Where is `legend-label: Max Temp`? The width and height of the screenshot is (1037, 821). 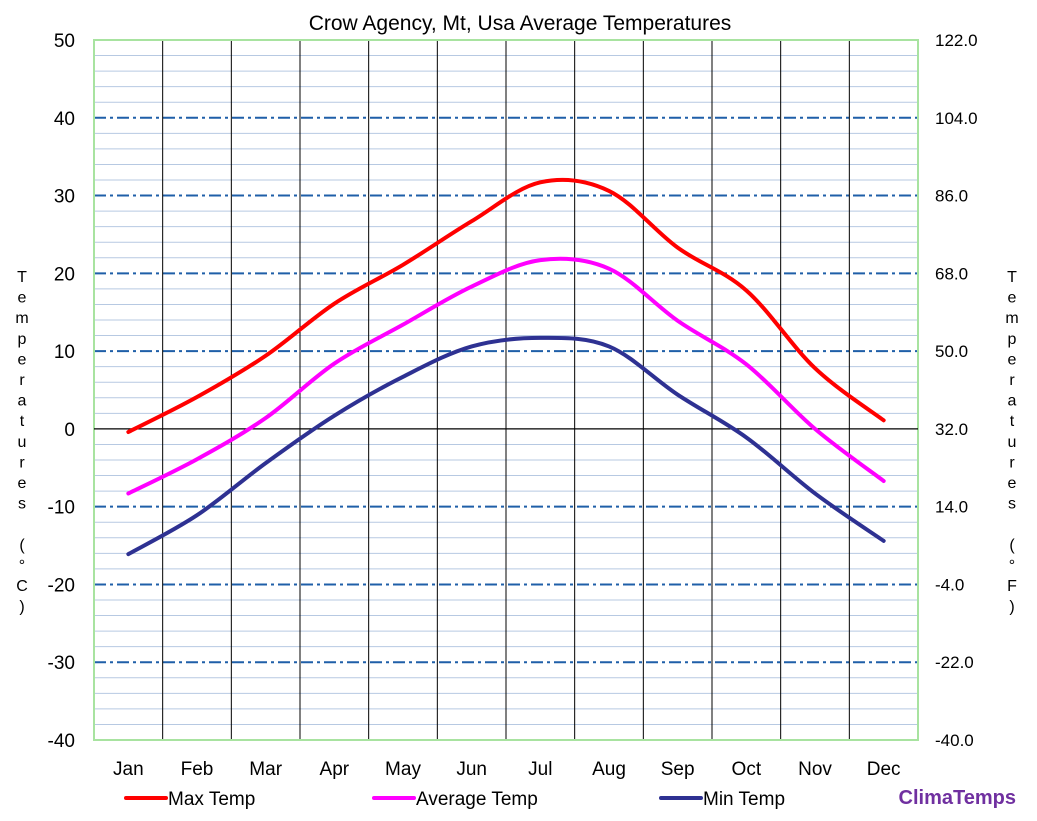 legend-label: Max Temp is located at coordinates (211, 799).